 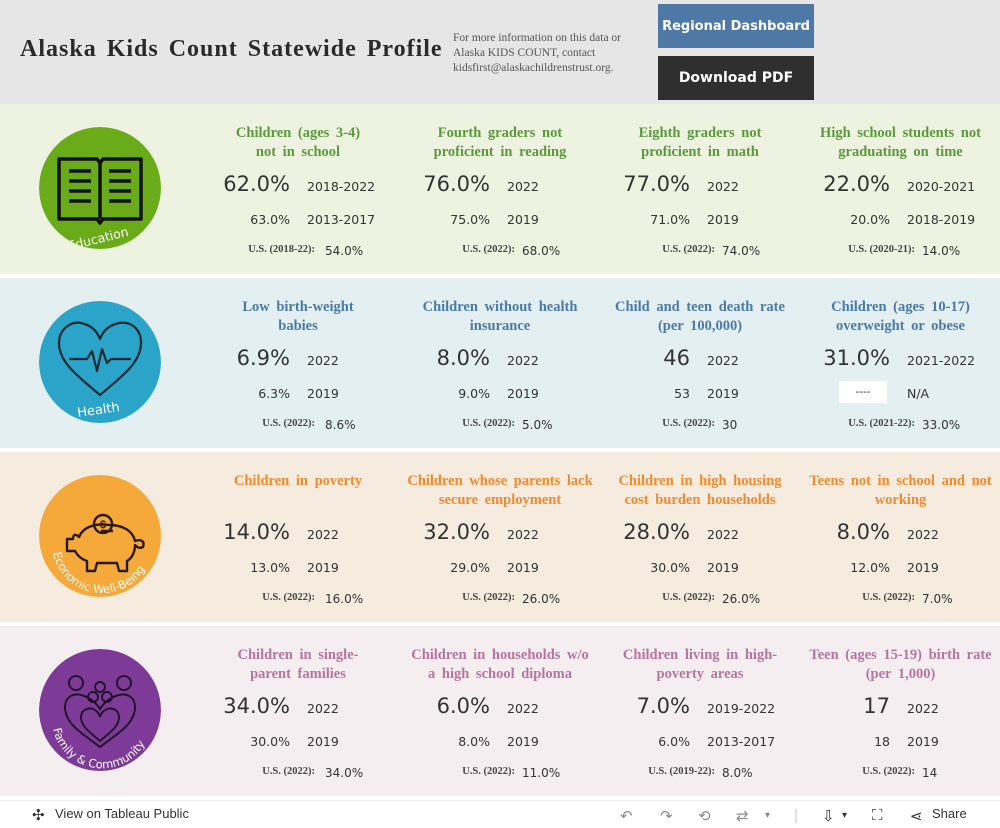 I want to click on current-value: 31.0%, so click(x=856, y=358).